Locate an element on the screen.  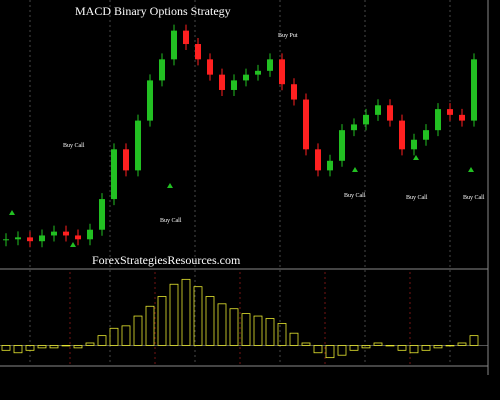
annotation: Buy Put is located at coordinates (288, 36).